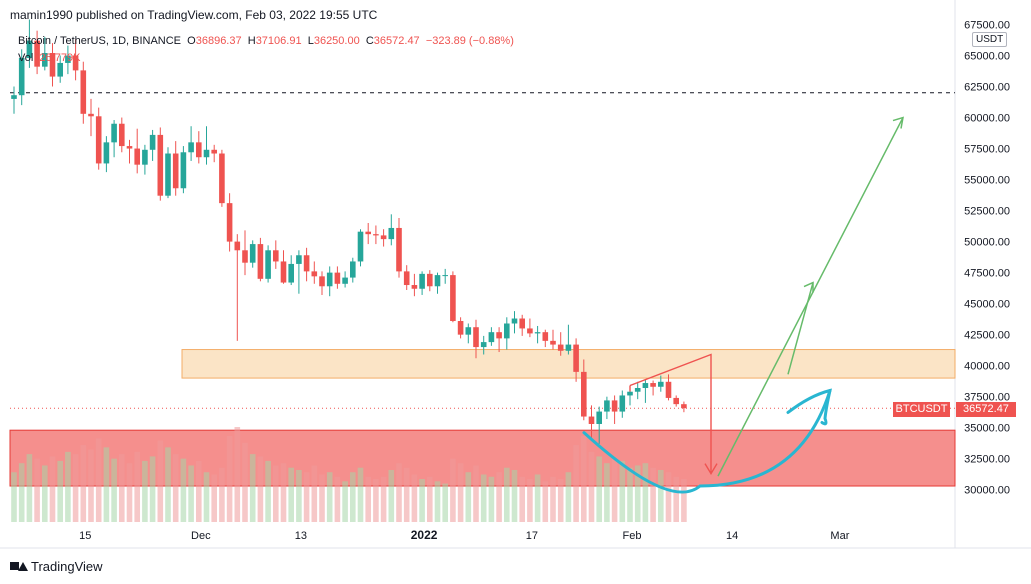  What do you see at coordinates (100, 41) in the screenshot?
I see `symbol-name: Bitcoin / TetherUS, 1D, BINANCE` at bounding box center [100, 41].